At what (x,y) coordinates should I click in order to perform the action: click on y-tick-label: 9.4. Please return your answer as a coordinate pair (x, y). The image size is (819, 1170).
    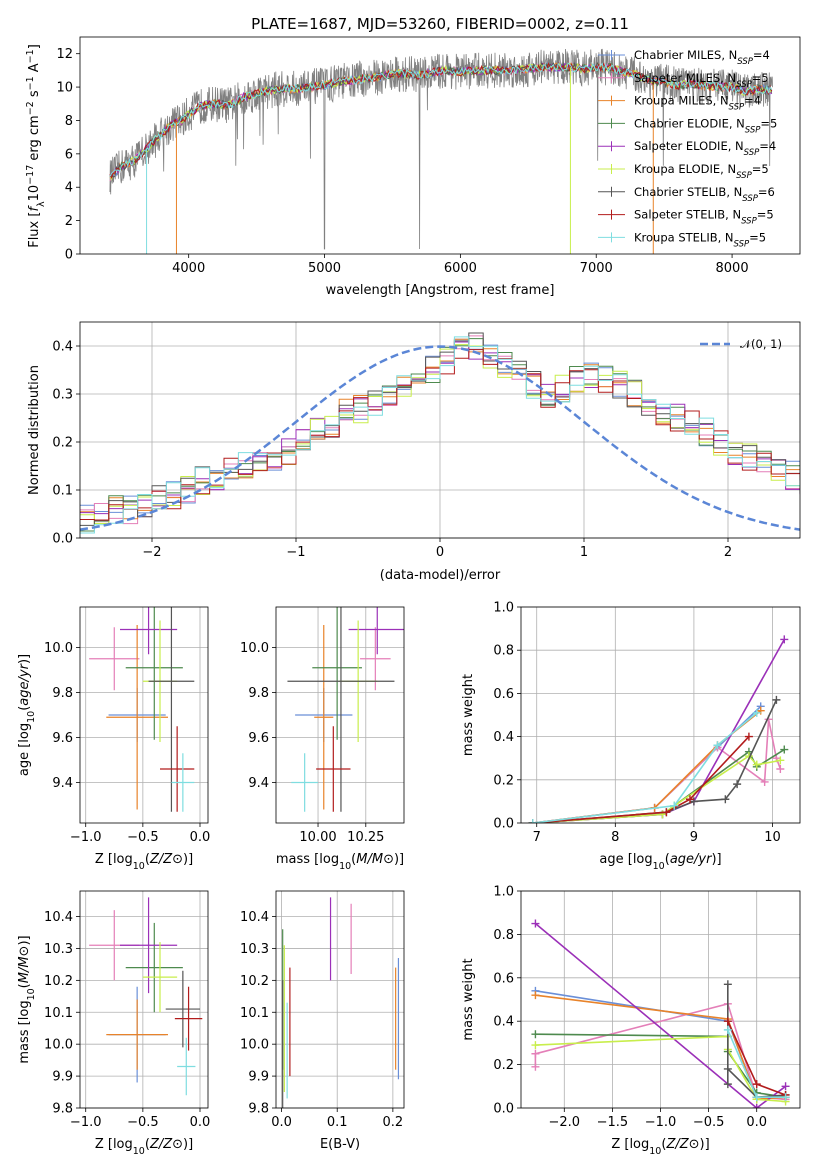
    Looking at the image, I should click on (62, 783).